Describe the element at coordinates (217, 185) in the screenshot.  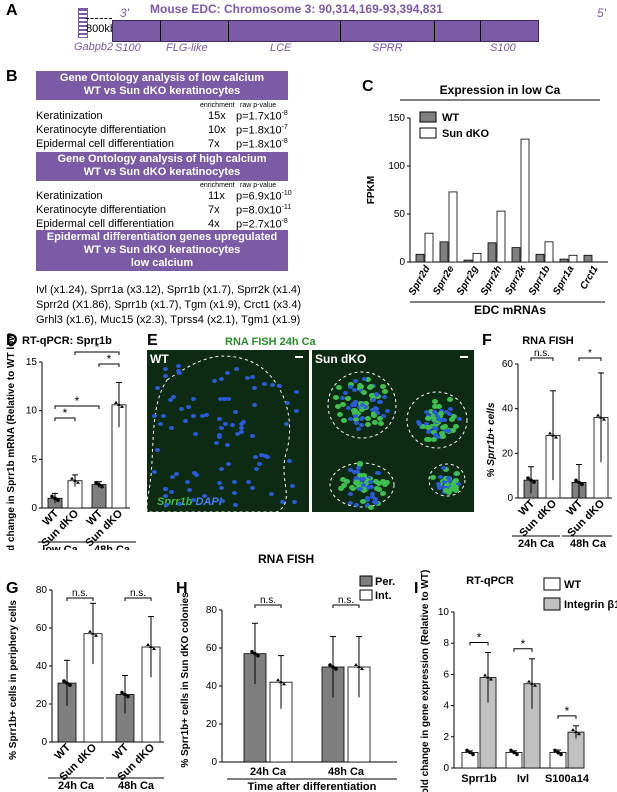
I see `enrichment-header-2: enrichment` at that location.